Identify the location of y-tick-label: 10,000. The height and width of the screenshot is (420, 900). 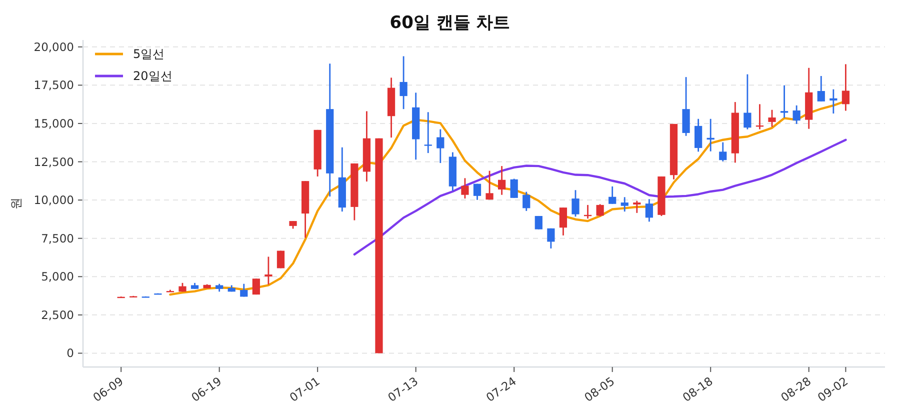
(54, 200).